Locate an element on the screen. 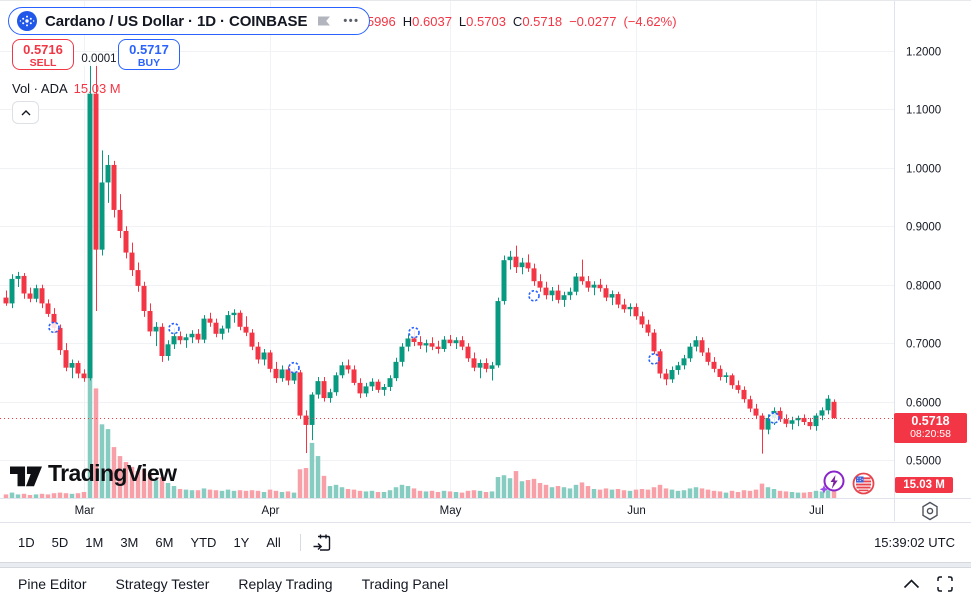 The width and height of the screenshot is (971, 598). price-scale-settings-gear-icon is located at coordinates (930, 511).